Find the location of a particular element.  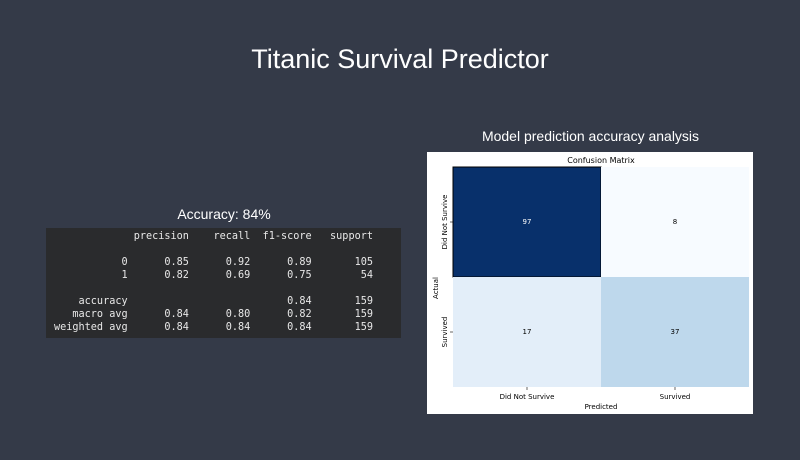

cell-value-label: 37 is located at coordinates (675, 332).